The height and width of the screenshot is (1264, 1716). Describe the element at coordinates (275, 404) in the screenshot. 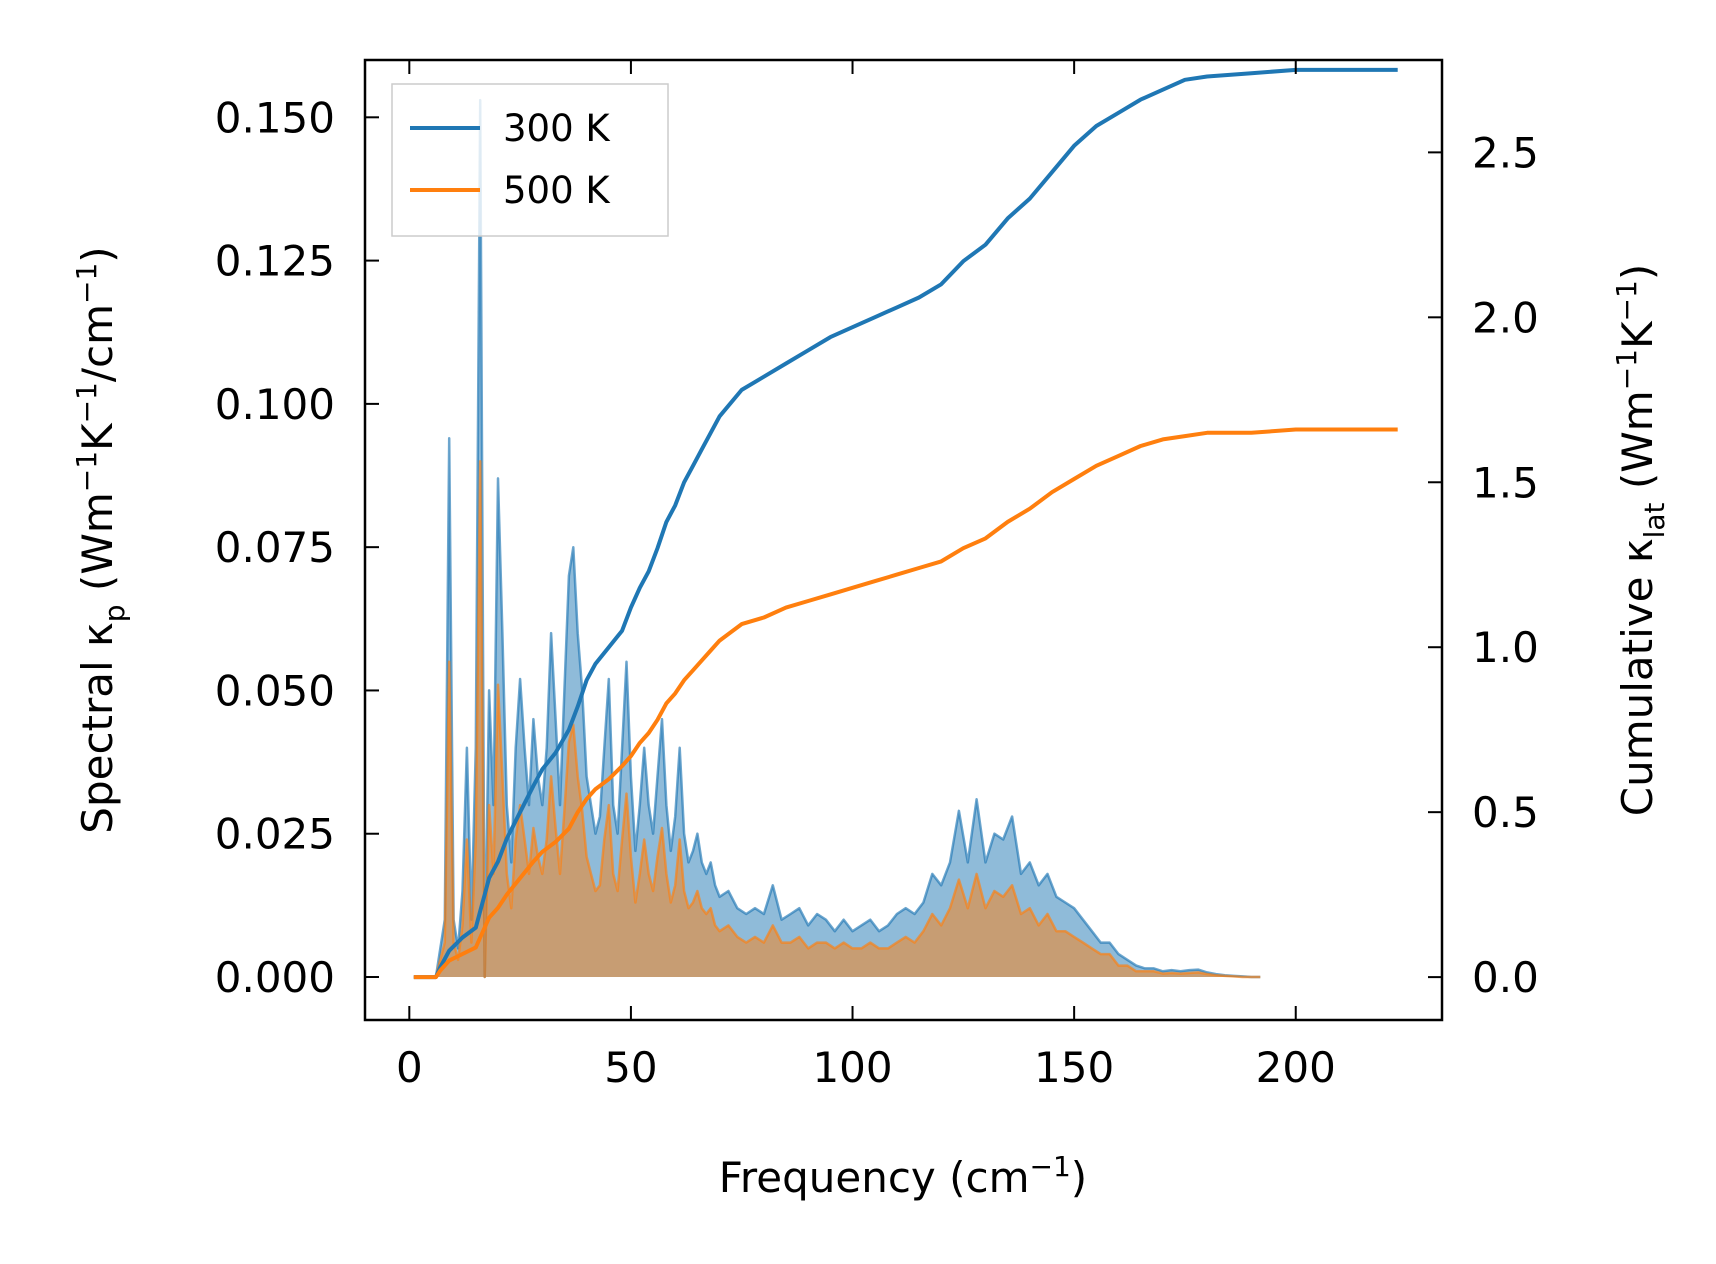

I see `y-left-tick-label: 0.100` at that location.